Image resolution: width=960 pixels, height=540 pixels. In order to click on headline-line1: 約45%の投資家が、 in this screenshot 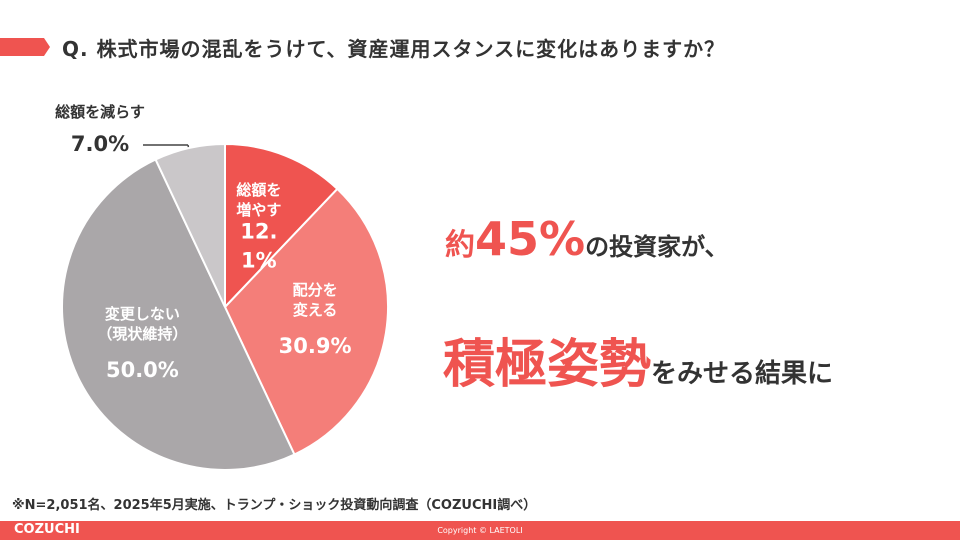, I will do `click(587, 239)`.